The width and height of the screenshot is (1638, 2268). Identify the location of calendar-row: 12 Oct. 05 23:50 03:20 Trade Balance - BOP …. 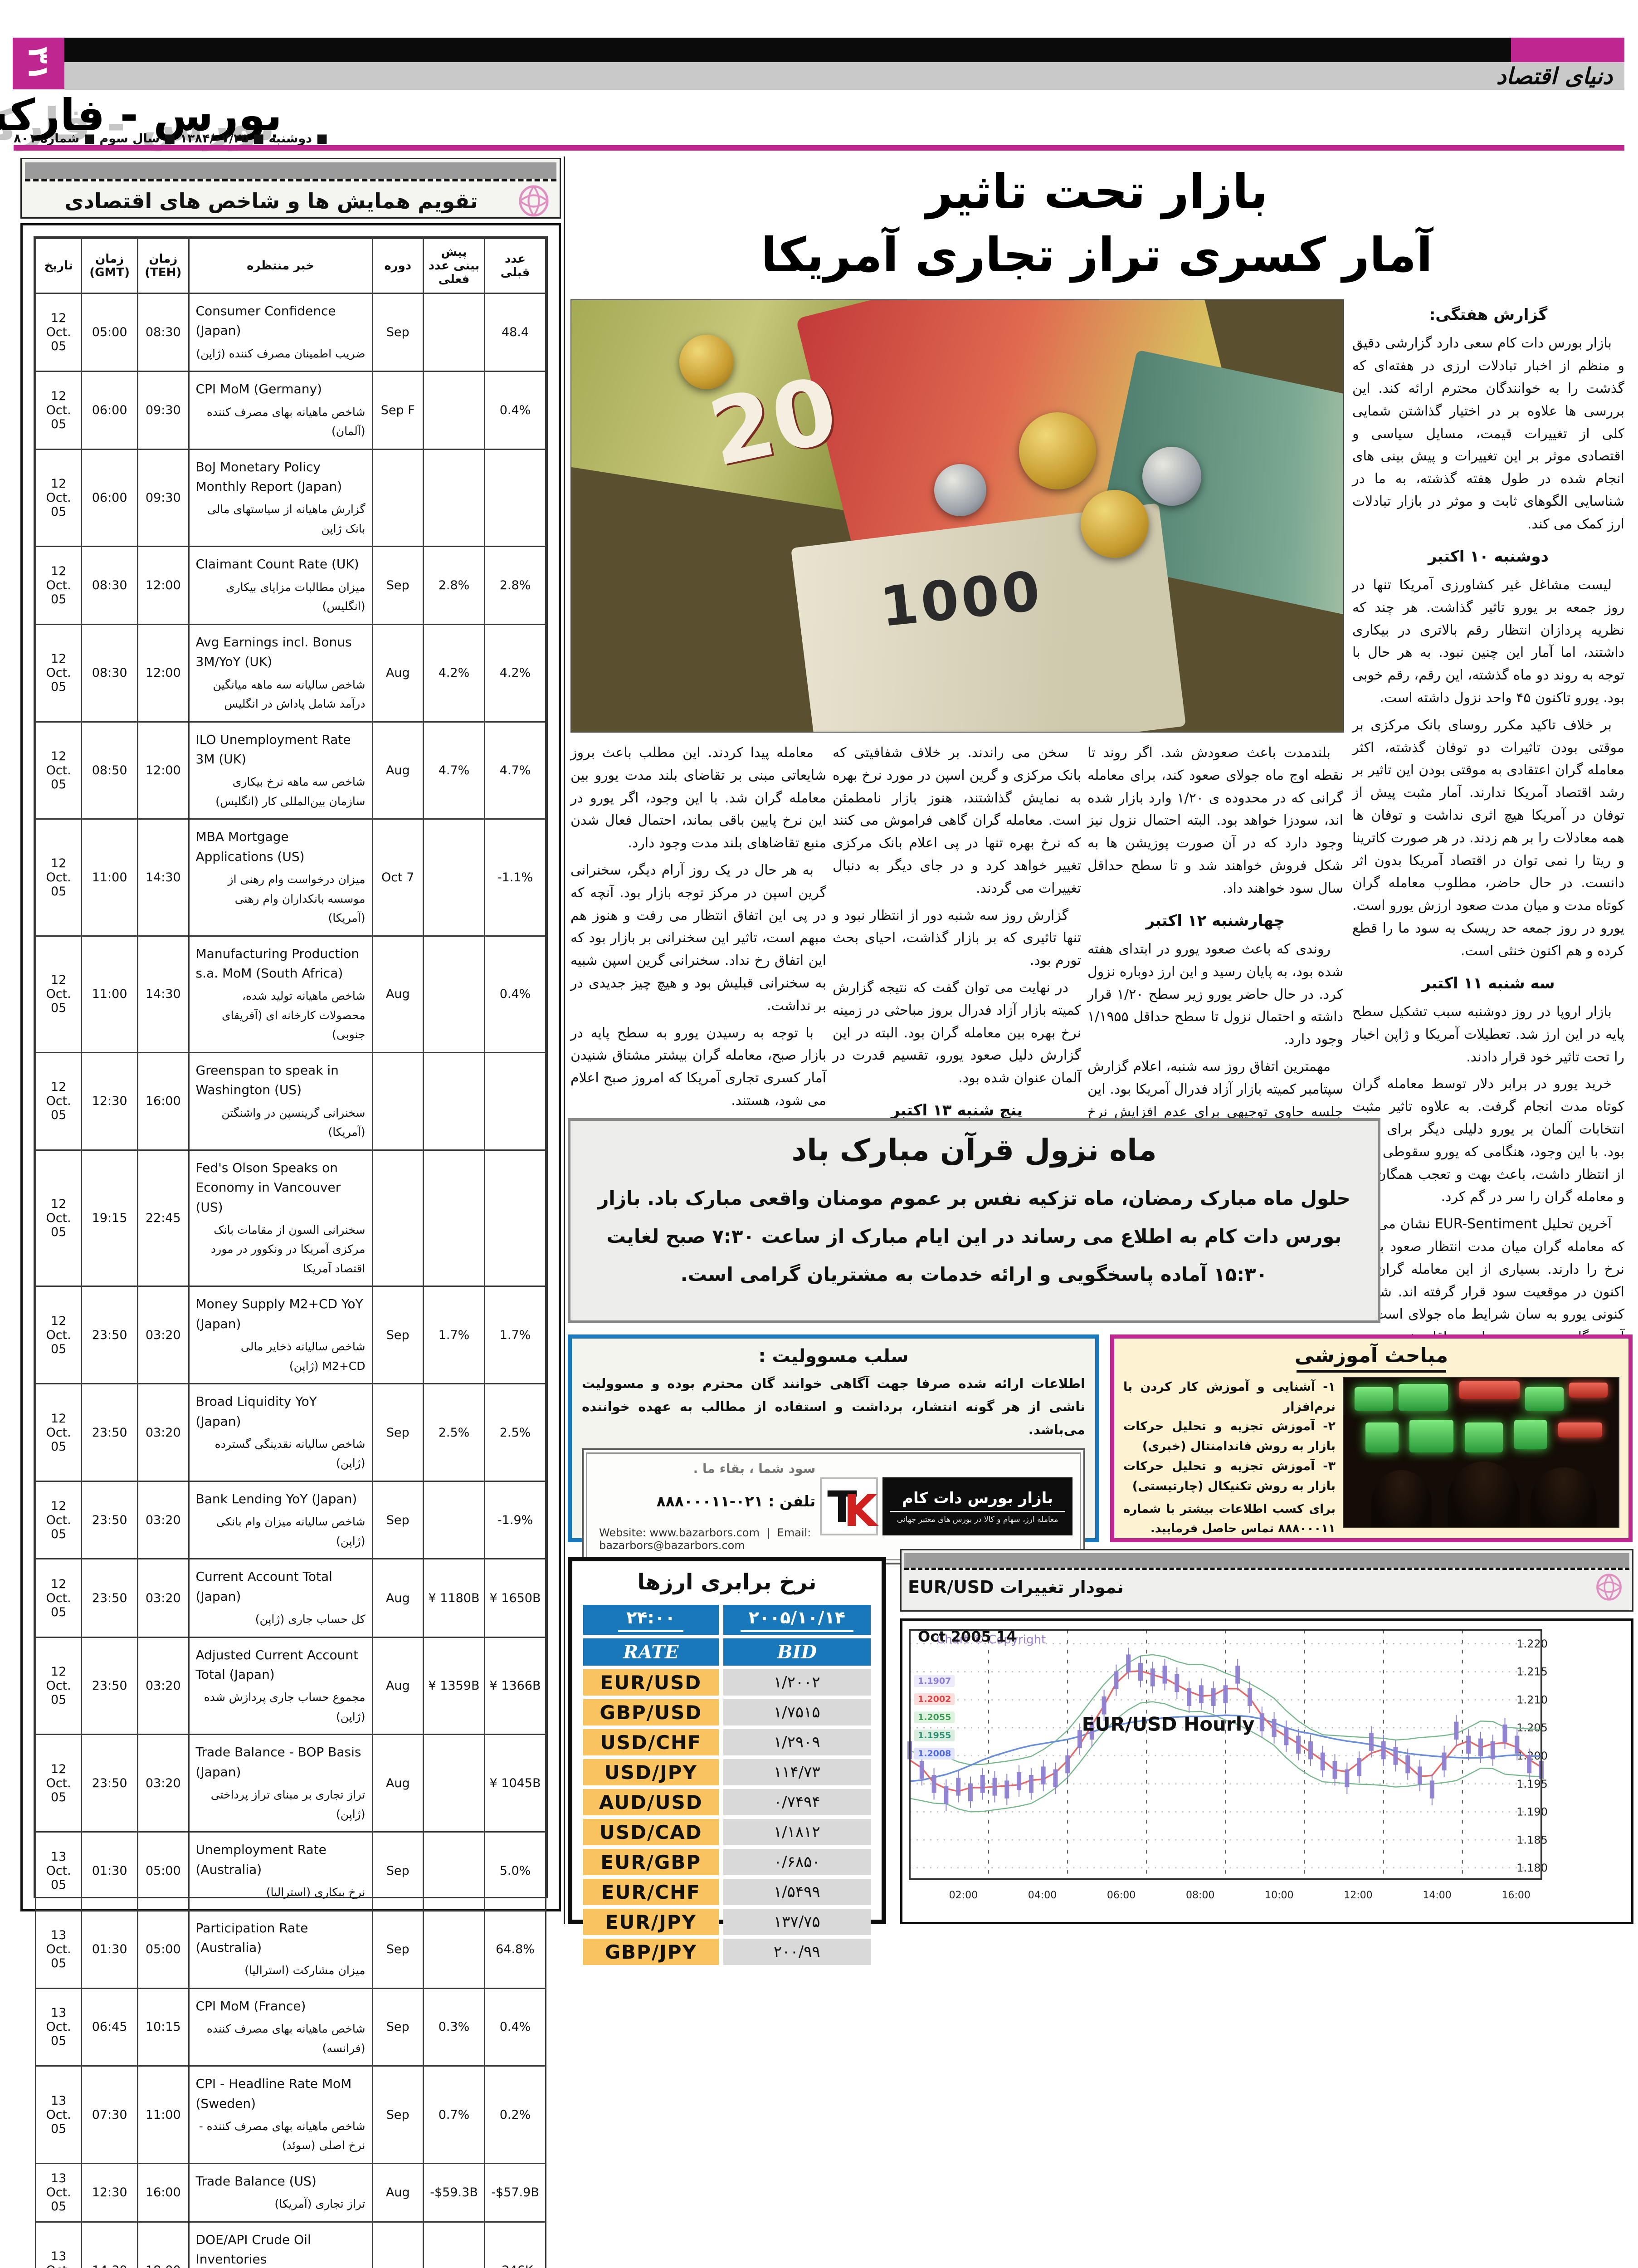
(290, 1784).